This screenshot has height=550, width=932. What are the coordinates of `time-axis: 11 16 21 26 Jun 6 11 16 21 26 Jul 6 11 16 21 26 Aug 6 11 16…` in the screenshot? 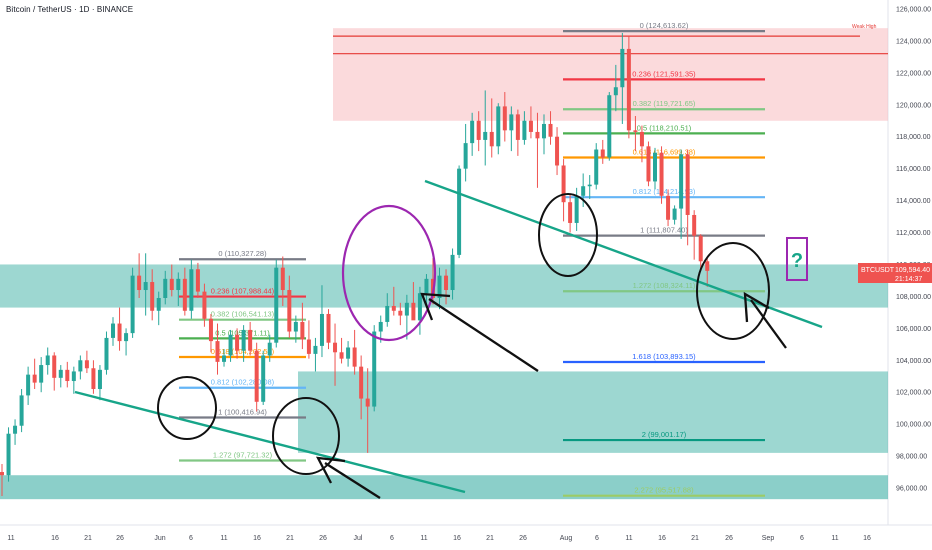 It's located at (439, 538).